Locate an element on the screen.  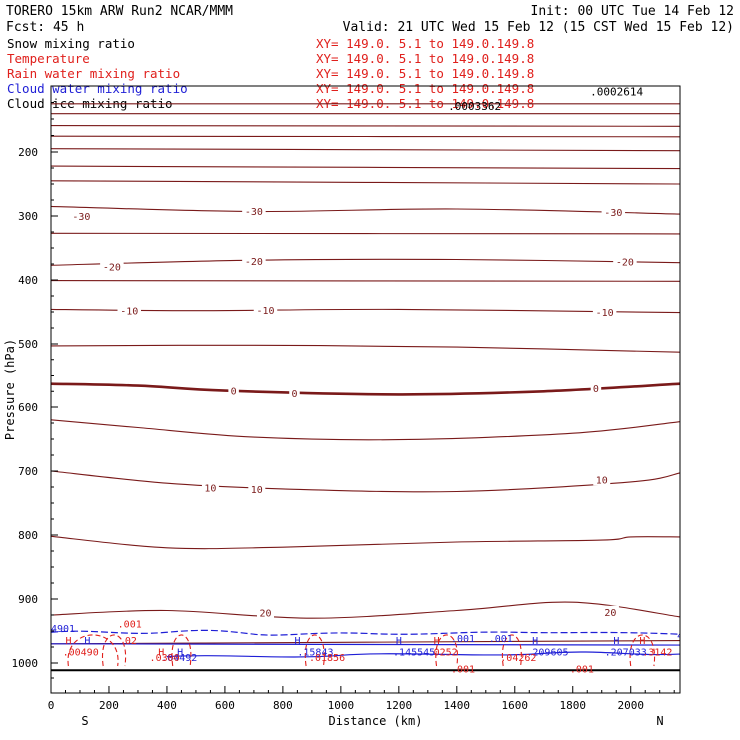
isotherm-label: 10 is located at coordinates (257, 490).